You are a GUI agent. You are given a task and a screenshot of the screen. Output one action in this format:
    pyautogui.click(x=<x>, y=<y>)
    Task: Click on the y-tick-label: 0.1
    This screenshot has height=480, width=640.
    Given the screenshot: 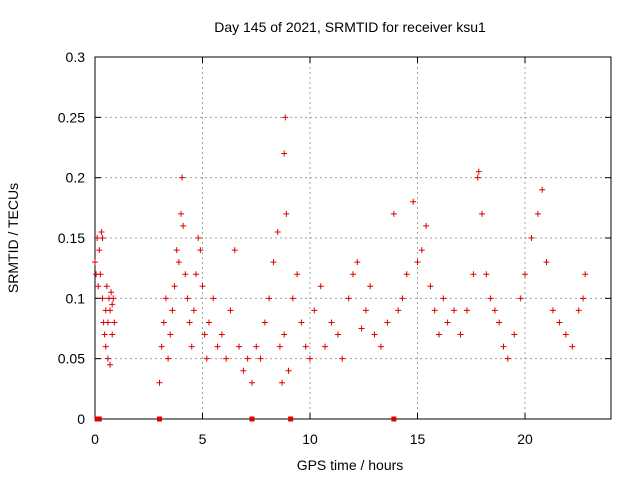 What is the action you would take?
    pyautogui.click(x=76, y=298)
    